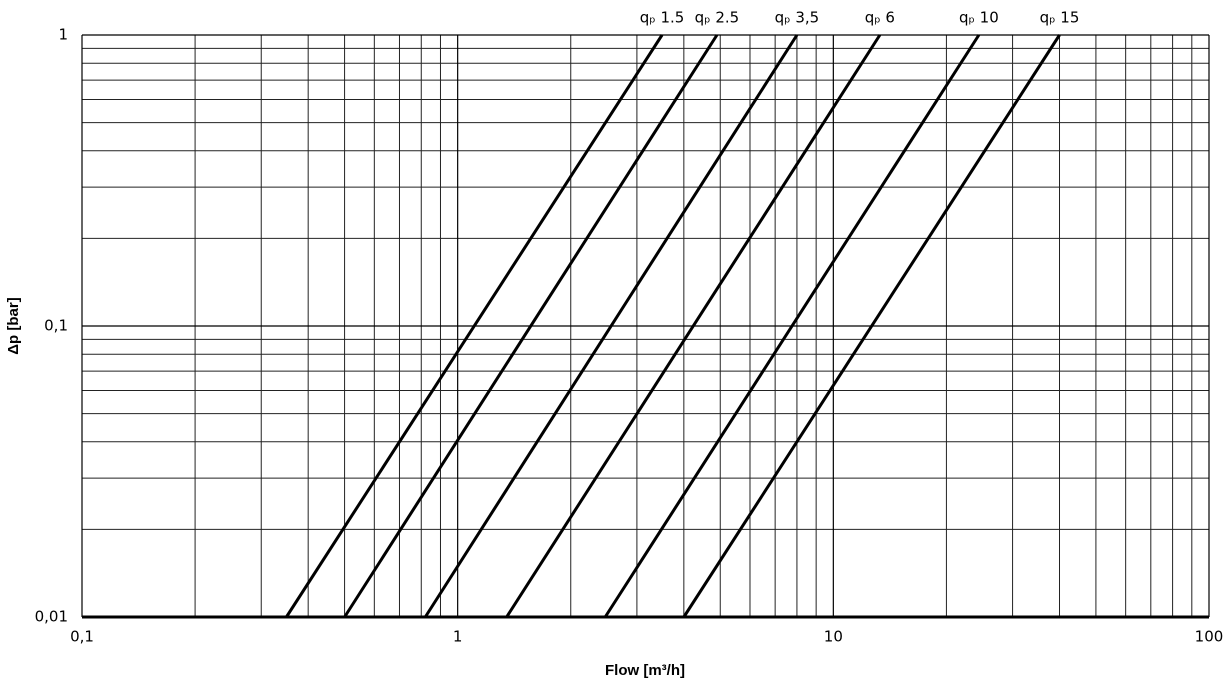  I want to click on x-tick-label: 0,1, so click(82, 637).